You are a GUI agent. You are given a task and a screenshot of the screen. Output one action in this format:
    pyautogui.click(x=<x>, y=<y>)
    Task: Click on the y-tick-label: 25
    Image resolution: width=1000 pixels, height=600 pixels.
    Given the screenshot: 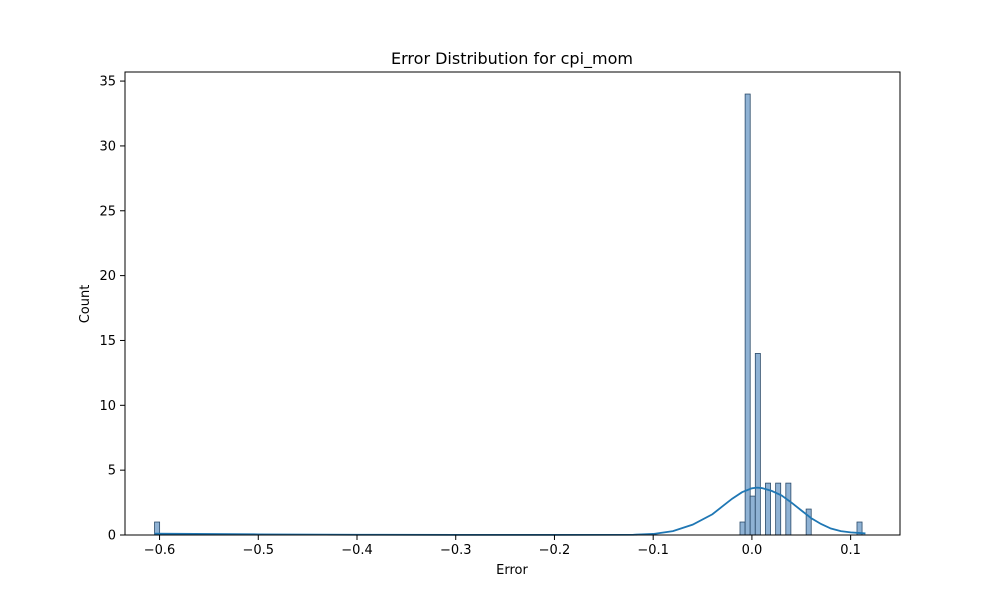 What is the action you would take?
    pyautogui.click(x=107, y=211)
    